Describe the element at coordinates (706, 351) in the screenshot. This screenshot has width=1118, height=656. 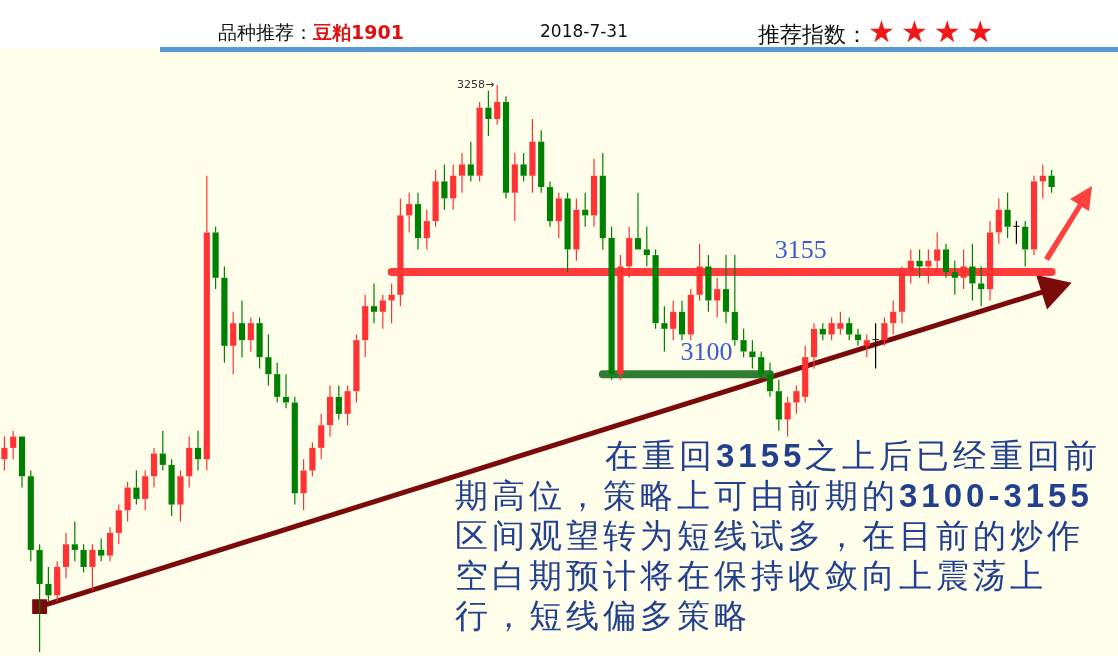
I see `series-label: 3100` at that location.